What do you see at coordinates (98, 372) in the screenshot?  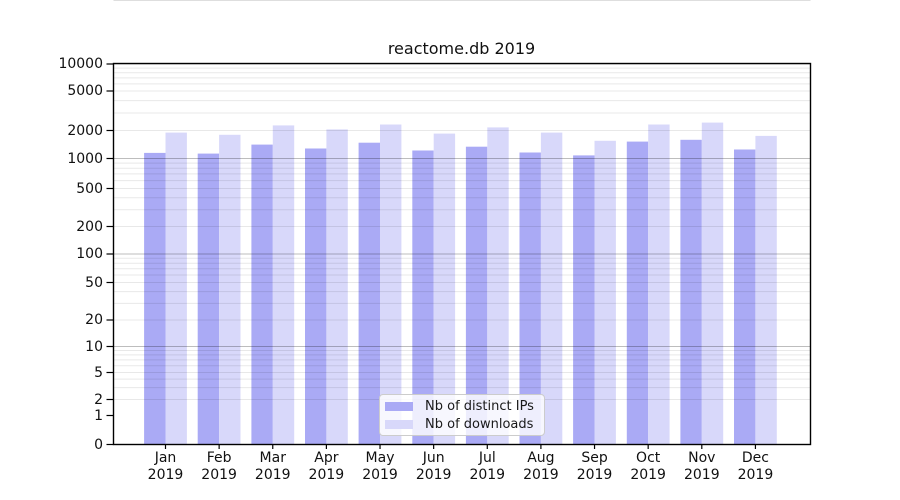 I see `y-tick-label-5: 5` at bounding box center [98, 372].